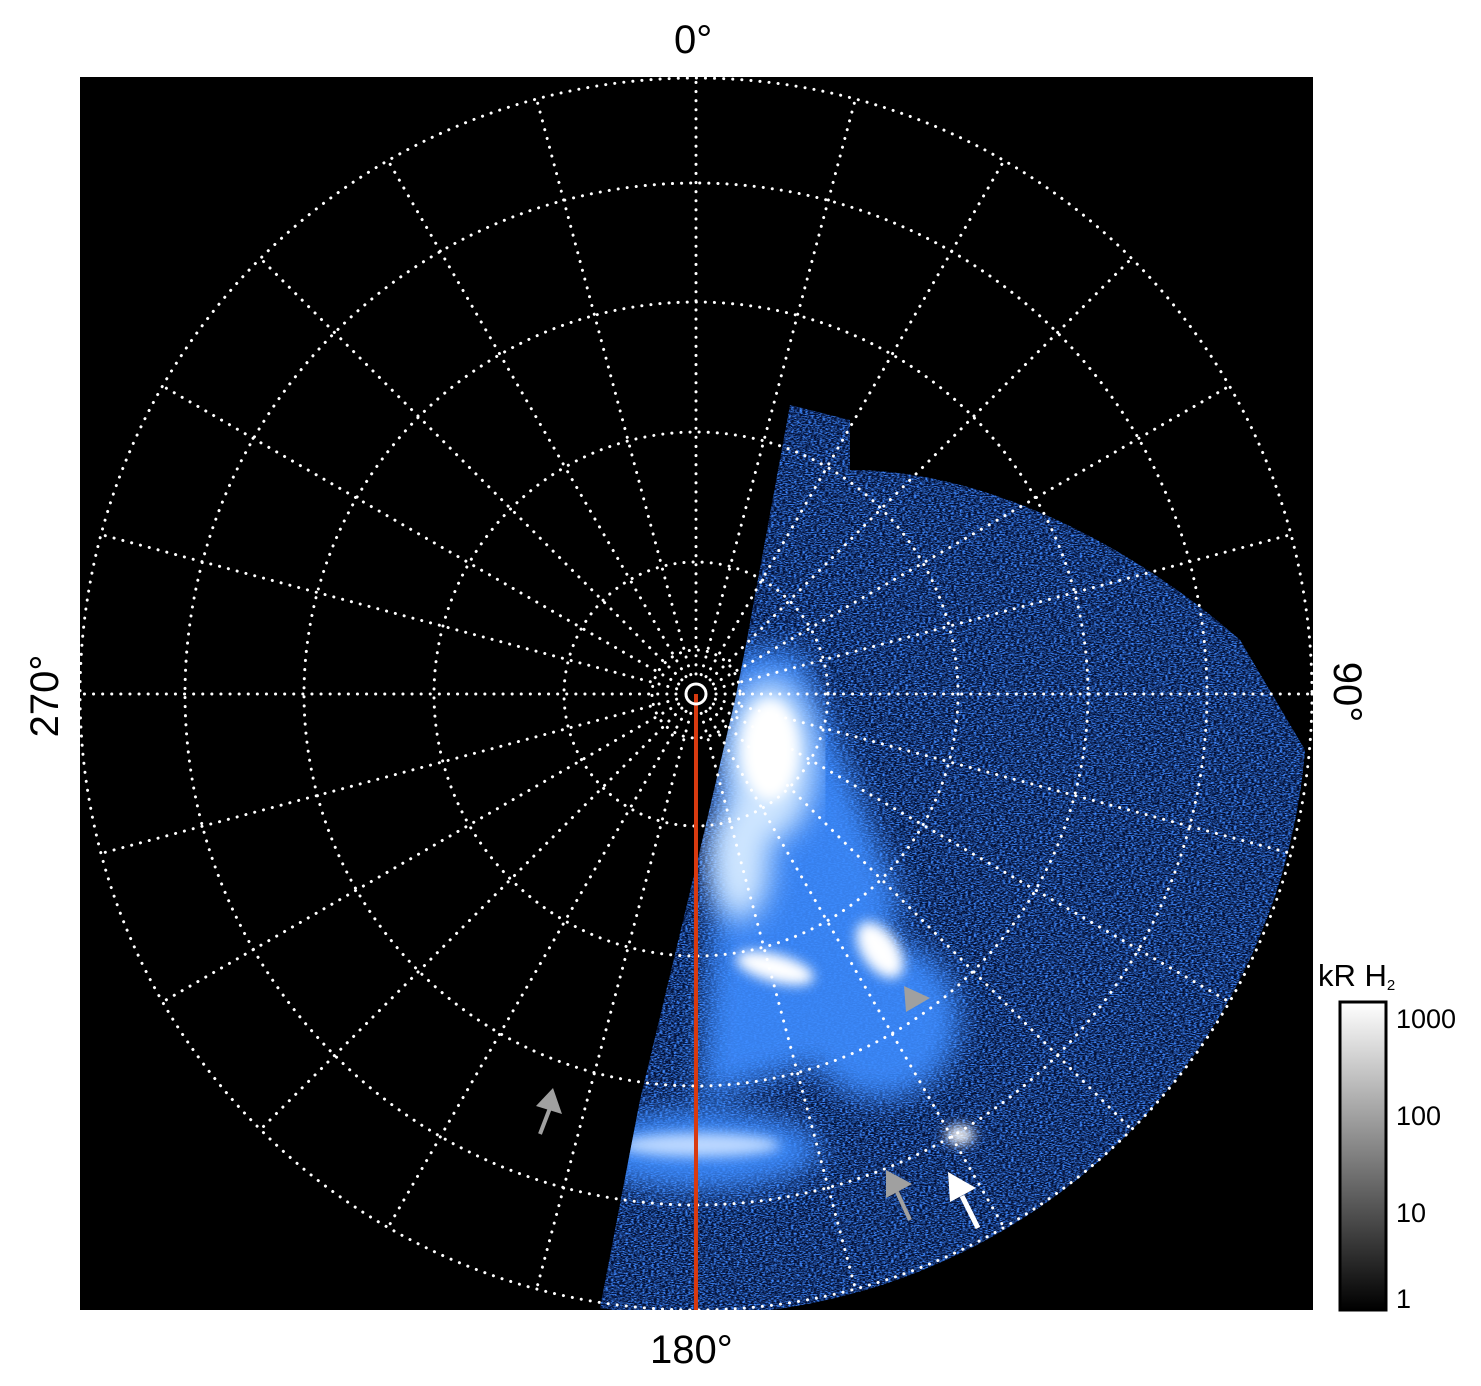 This screenshot has width=1481, height=1386. I want to click on colorbar-title-subscript: 2, so click(1391, 985).